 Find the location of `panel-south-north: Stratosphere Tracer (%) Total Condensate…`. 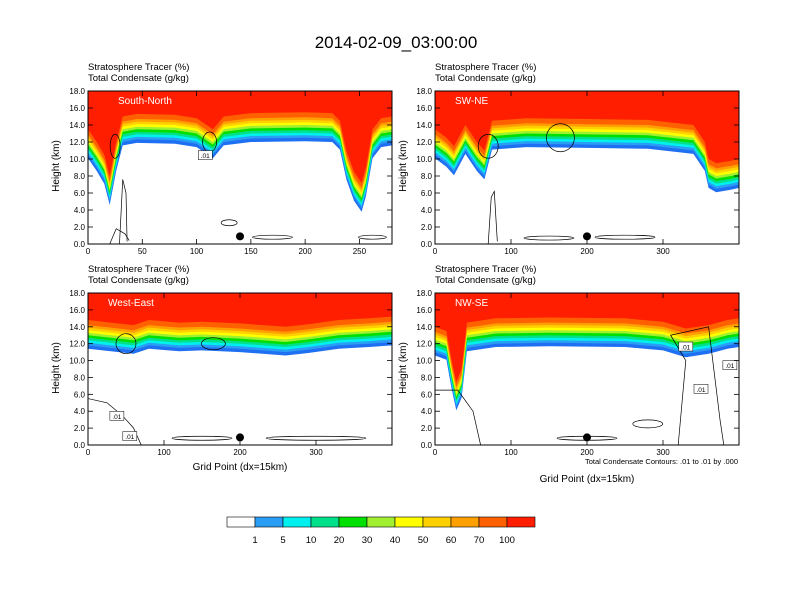

panel-south-north: Stratosphere Tracer (%) Total Condensate… is located at coordinates (222, 159).